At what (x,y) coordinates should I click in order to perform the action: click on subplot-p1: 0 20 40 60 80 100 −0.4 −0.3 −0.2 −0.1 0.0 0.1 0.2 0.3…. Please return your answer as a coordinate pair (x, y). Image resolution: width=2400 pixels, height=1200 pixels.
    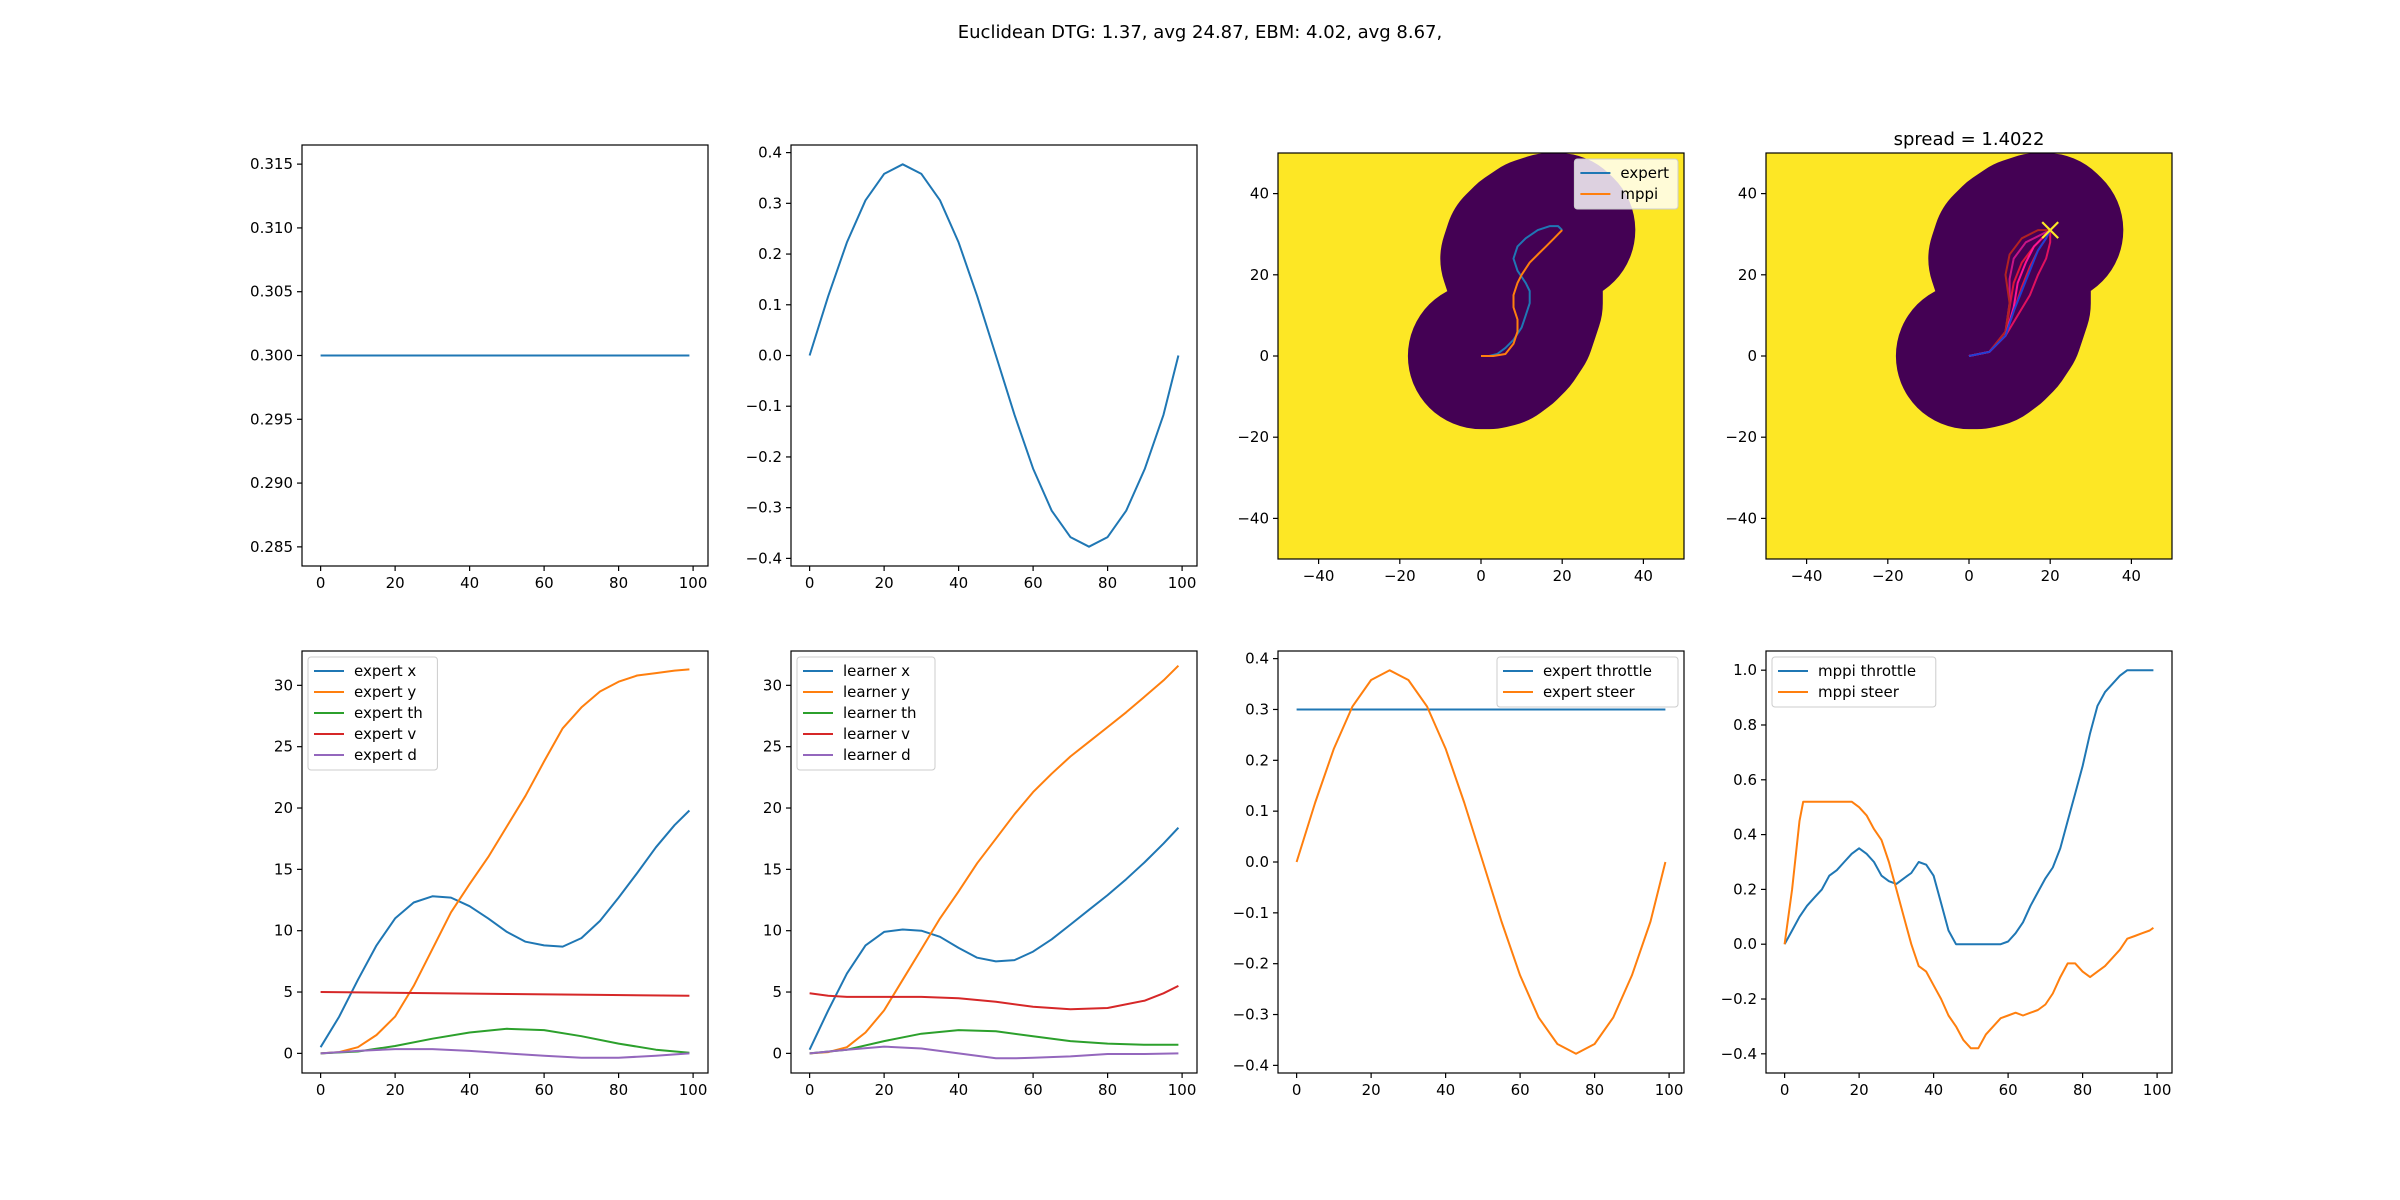
    Looking at the image, I should click on (972, 368).